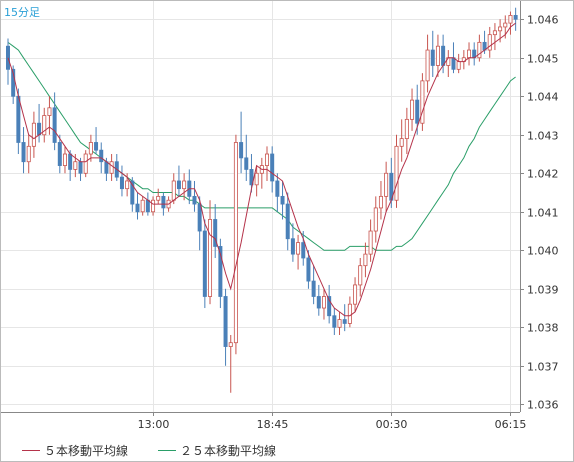  Describe the element at coordinates (511, 424) in the screenshot. I see `x-tick-label: 06:15` at that location.